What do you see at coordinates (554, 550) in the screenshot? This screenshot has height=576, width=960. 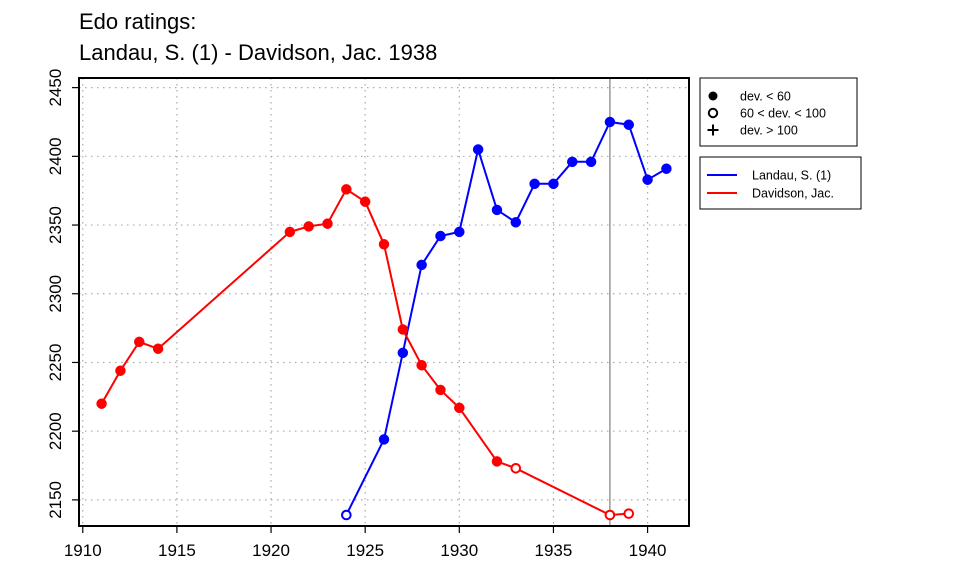 I see `x-tick-label: 1935` at bounding box center [554, 550].